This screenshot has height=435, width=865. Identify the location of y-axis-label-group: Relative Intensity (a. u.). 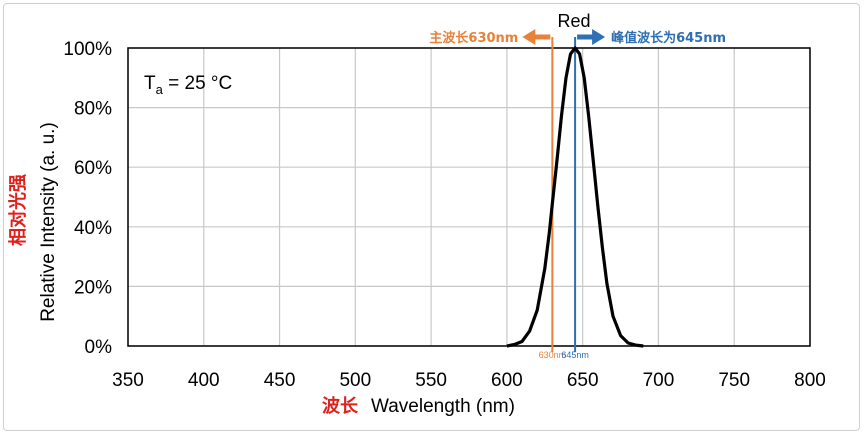
(48, 222).